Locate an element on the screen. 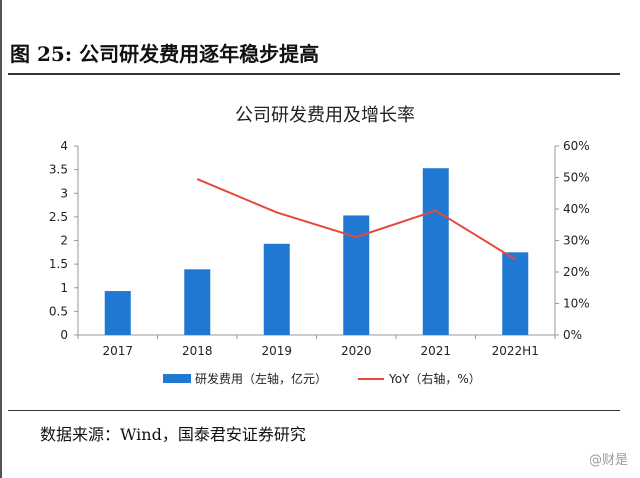 This screenshot has width=640, height=478. right-axis-tick-label: 30% is located at coordinates (576, 241).